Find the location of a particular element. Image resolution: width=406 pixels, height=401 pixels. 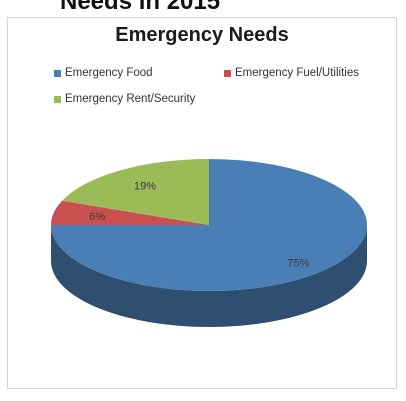

pie-data-labels: 75% 6% 19% is located at coordinates (199, 225).